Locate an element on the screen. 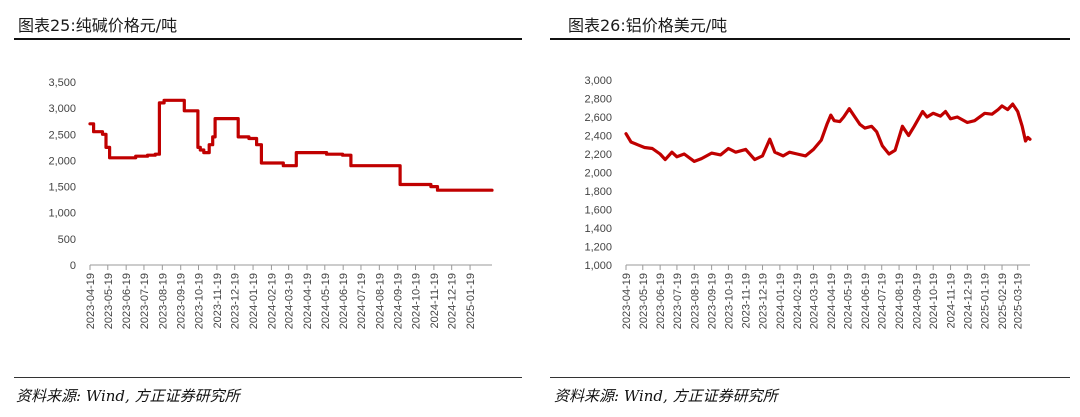  x-tick-label: 2024-06-19 is located at coordinates (344, 301).